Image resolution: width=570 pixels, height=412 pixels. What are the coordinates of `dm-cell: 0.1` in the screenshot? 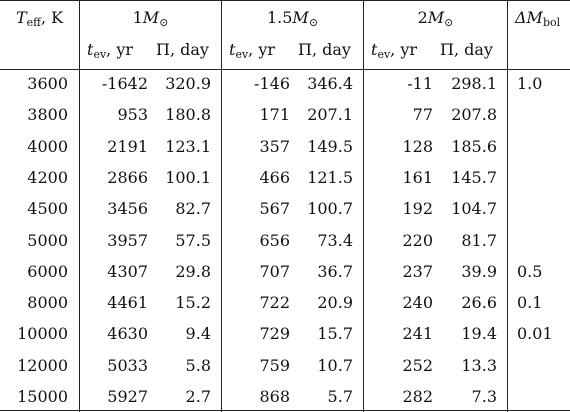 It's located at (530, 302).